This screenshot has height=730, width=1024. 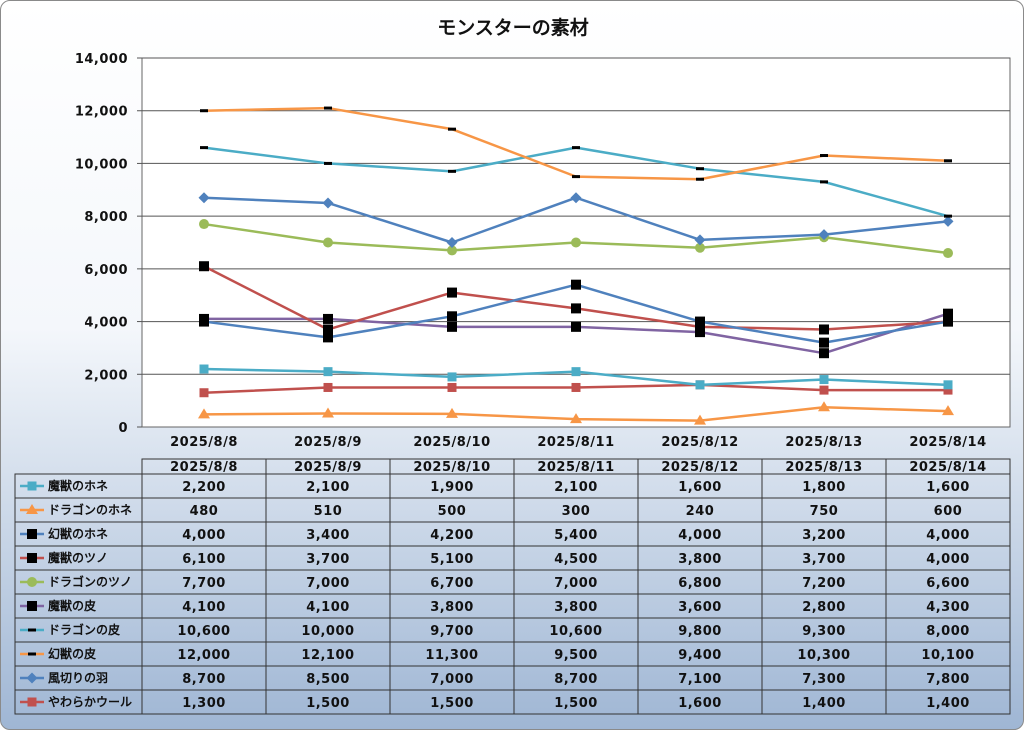 I want to click on table-cell: 9,700, so click(x=452, y=631).